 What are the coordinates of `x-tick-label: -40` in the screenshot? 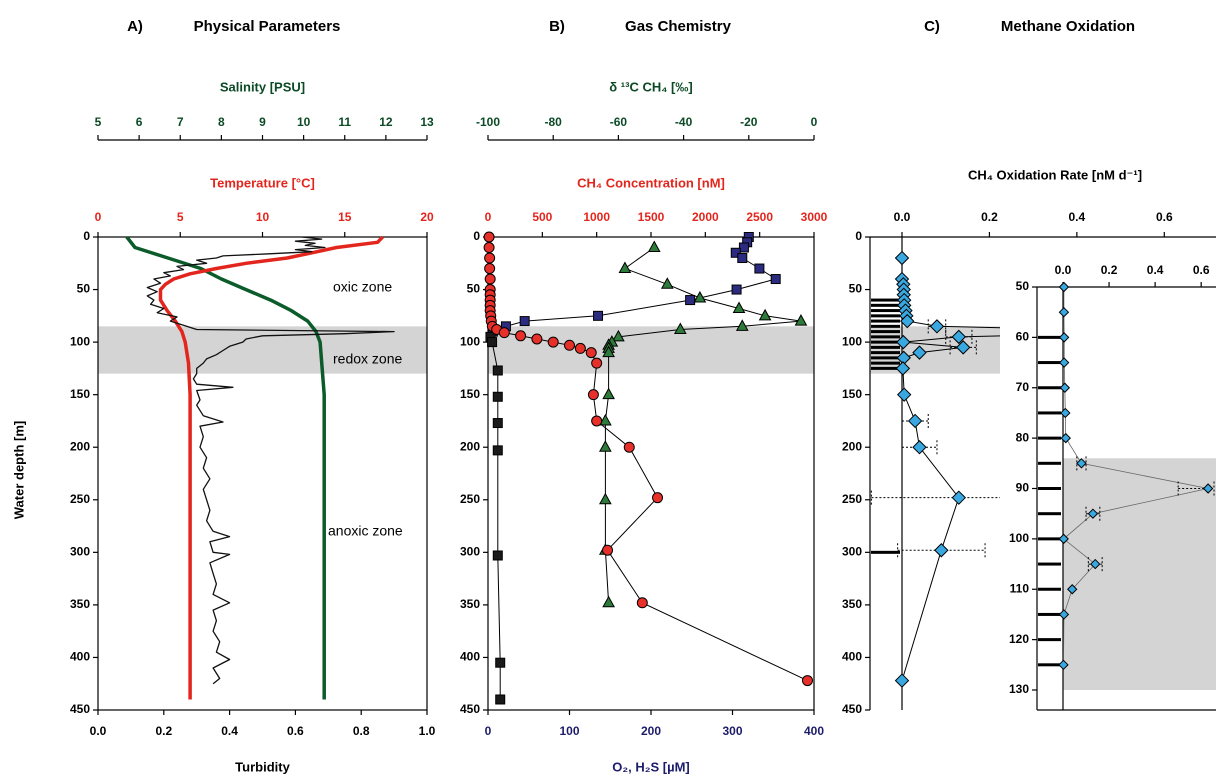 It's located at (684, 122).